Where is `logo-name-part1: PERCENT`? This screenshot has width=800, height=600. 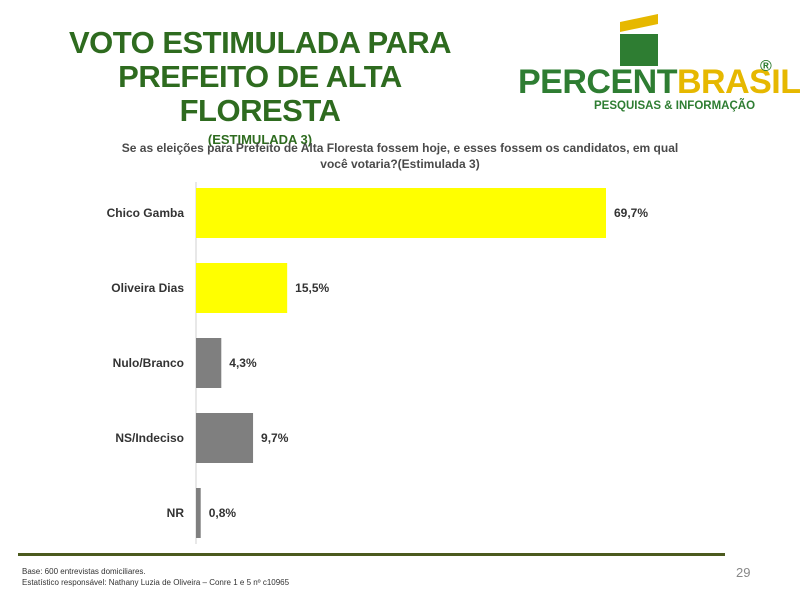 logo-name-part1: PERCENT is located at coordinates (597, 82).